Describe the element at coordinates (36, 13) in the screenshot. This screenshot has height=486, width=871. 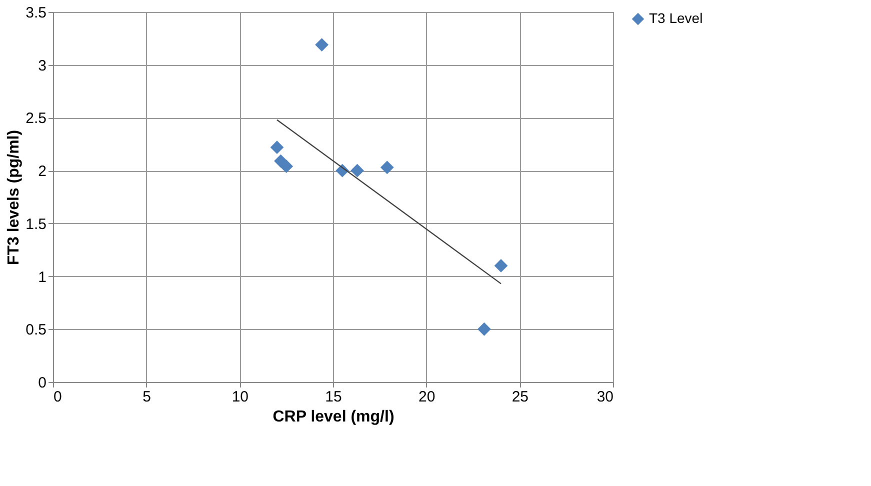
I see `y-tick-label: 3.5` at that location.